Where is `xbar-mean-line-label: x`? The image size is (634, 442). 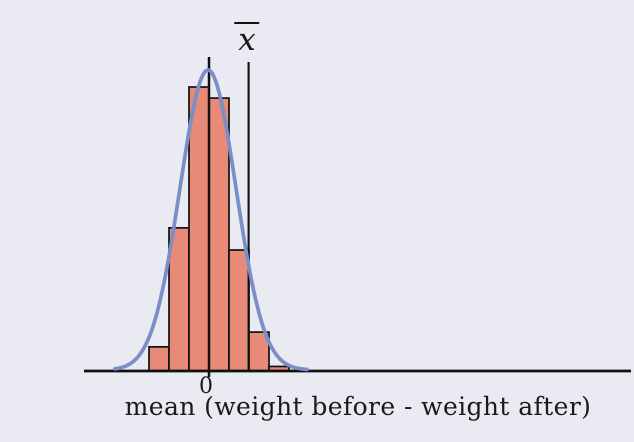
xbar-mean-line-label: x is located at coordinates (247, 39).